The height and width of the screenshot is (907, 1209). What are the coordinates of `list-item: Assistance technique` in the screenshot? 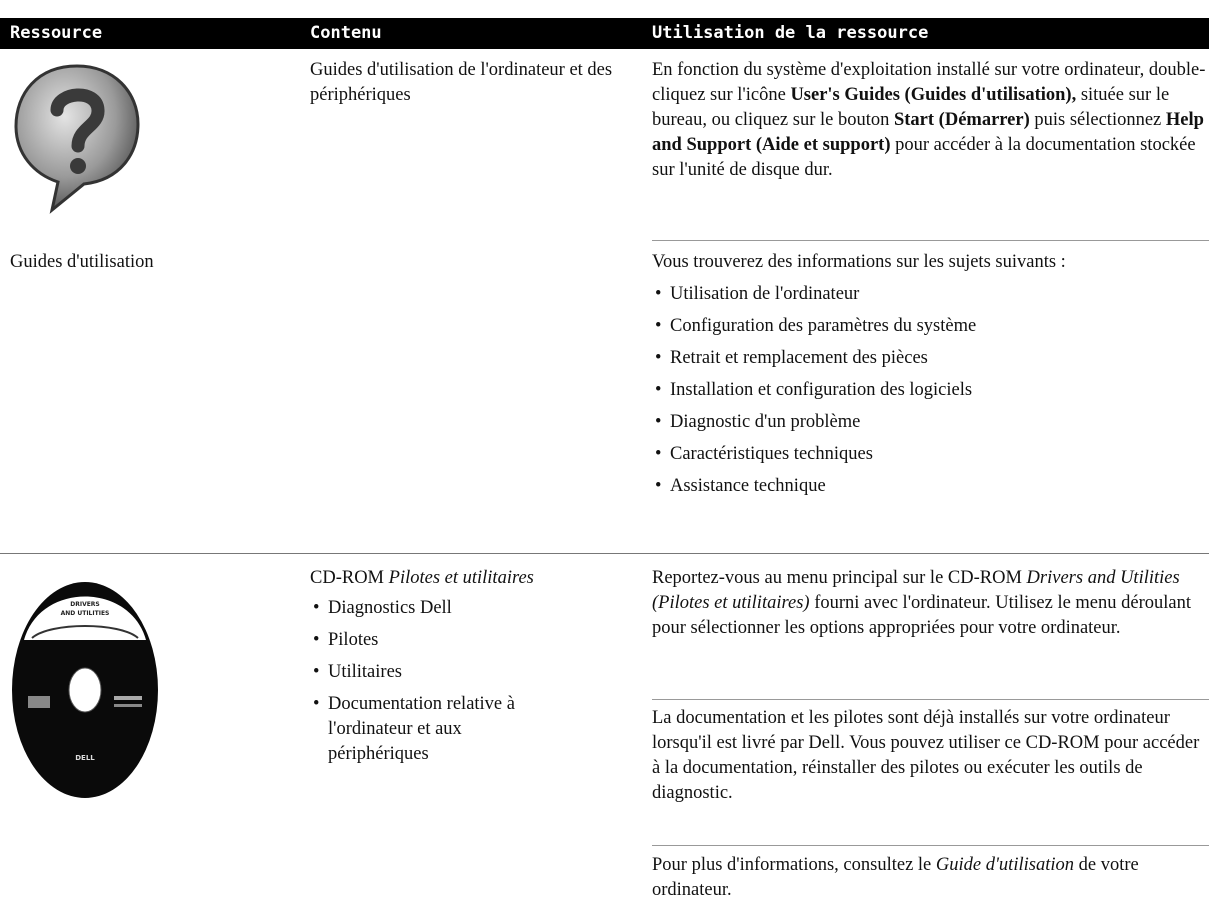 It's located at (930, 486).